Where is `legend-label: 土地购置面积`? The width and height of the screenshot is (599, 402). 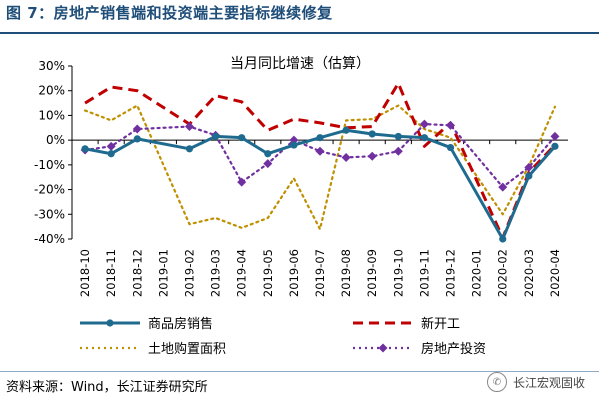
legend-label: 土地购置面积 is located at coordinates (187, 349).